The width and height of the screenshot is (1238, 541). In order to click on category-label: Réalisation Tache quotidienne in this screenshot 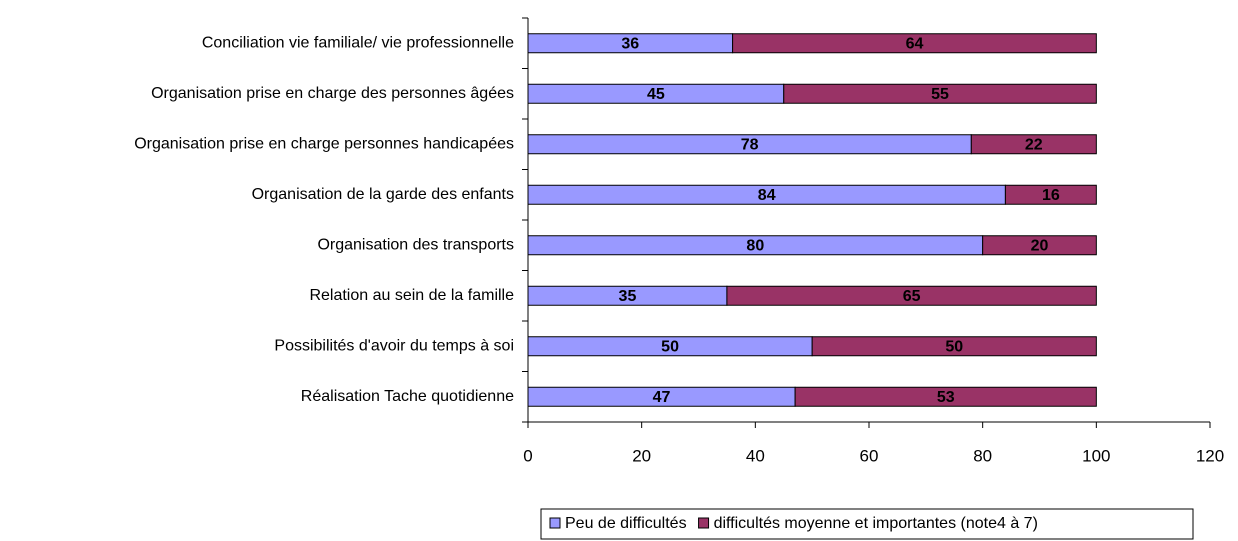, I will do `click(407, 396)`.